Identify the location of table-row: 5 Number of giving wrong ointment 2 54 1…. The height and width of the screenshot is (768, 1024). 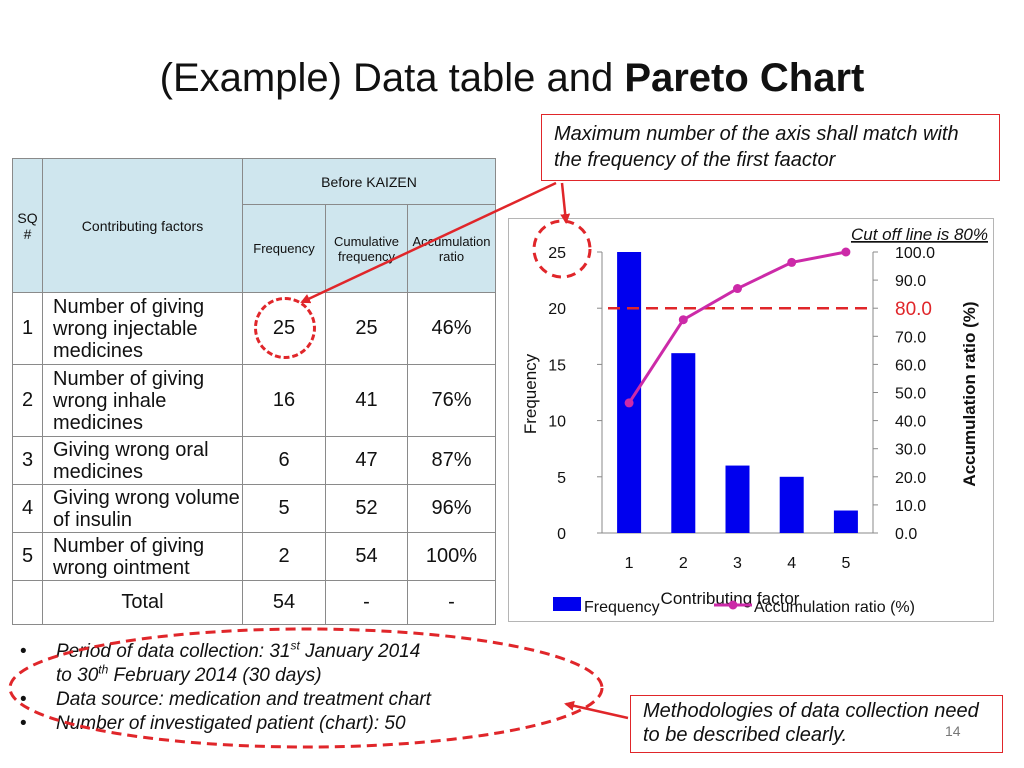
(254, 556).